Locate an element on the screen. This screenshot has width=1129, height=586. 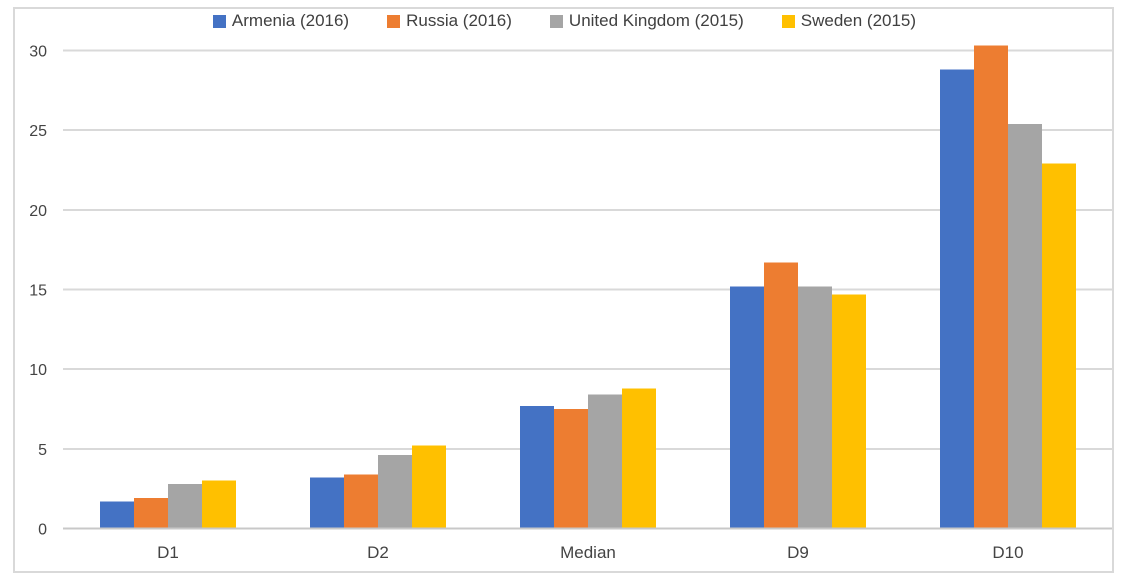
y-axis-tick-label: 25 is located at coordinates (38, 131).